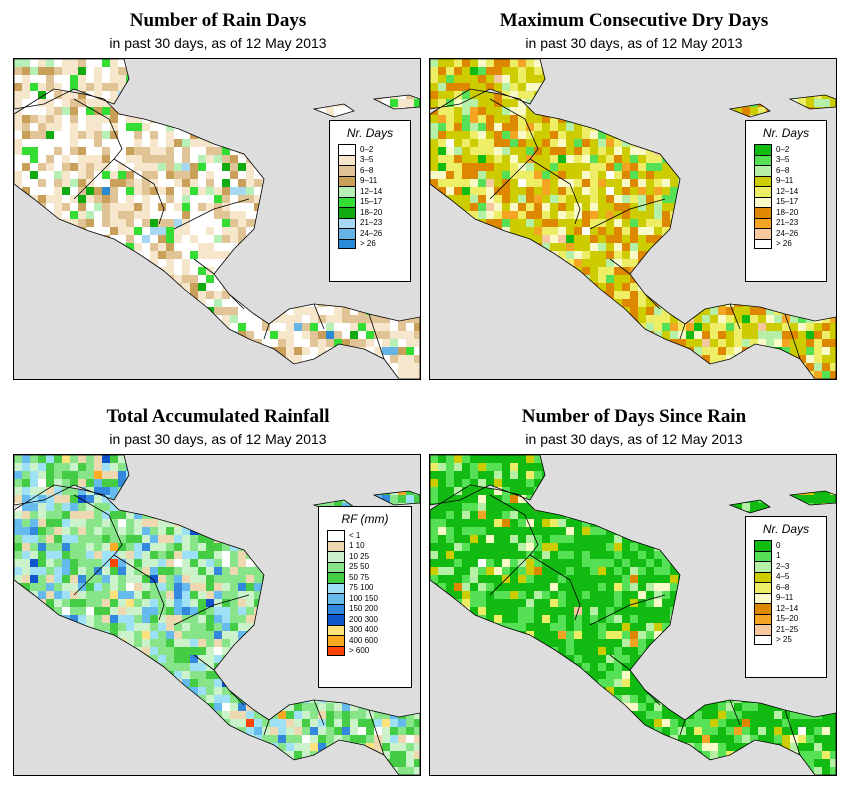 Image resolution: width=851 pixels, height=793 pixels. What do you see at coordinates (369, 535) in the screenshot?
I see `legend-item: < 1` at bounding box center [369, 535].